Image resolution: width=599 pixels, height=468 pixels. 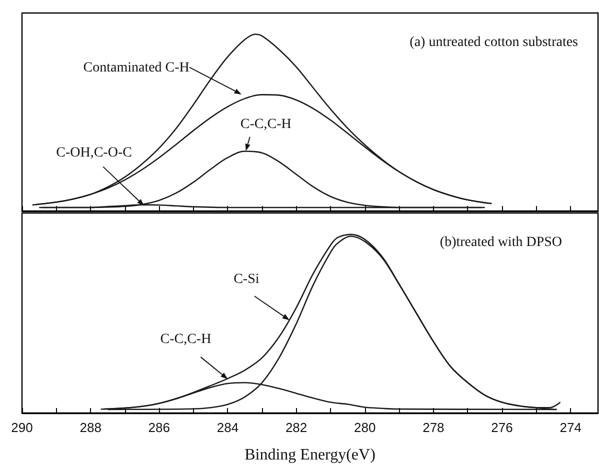 What do you see at coordinates (247, 280) in the screenshot?
I see `annotation: C-Si` at bounding box center [247, 280].